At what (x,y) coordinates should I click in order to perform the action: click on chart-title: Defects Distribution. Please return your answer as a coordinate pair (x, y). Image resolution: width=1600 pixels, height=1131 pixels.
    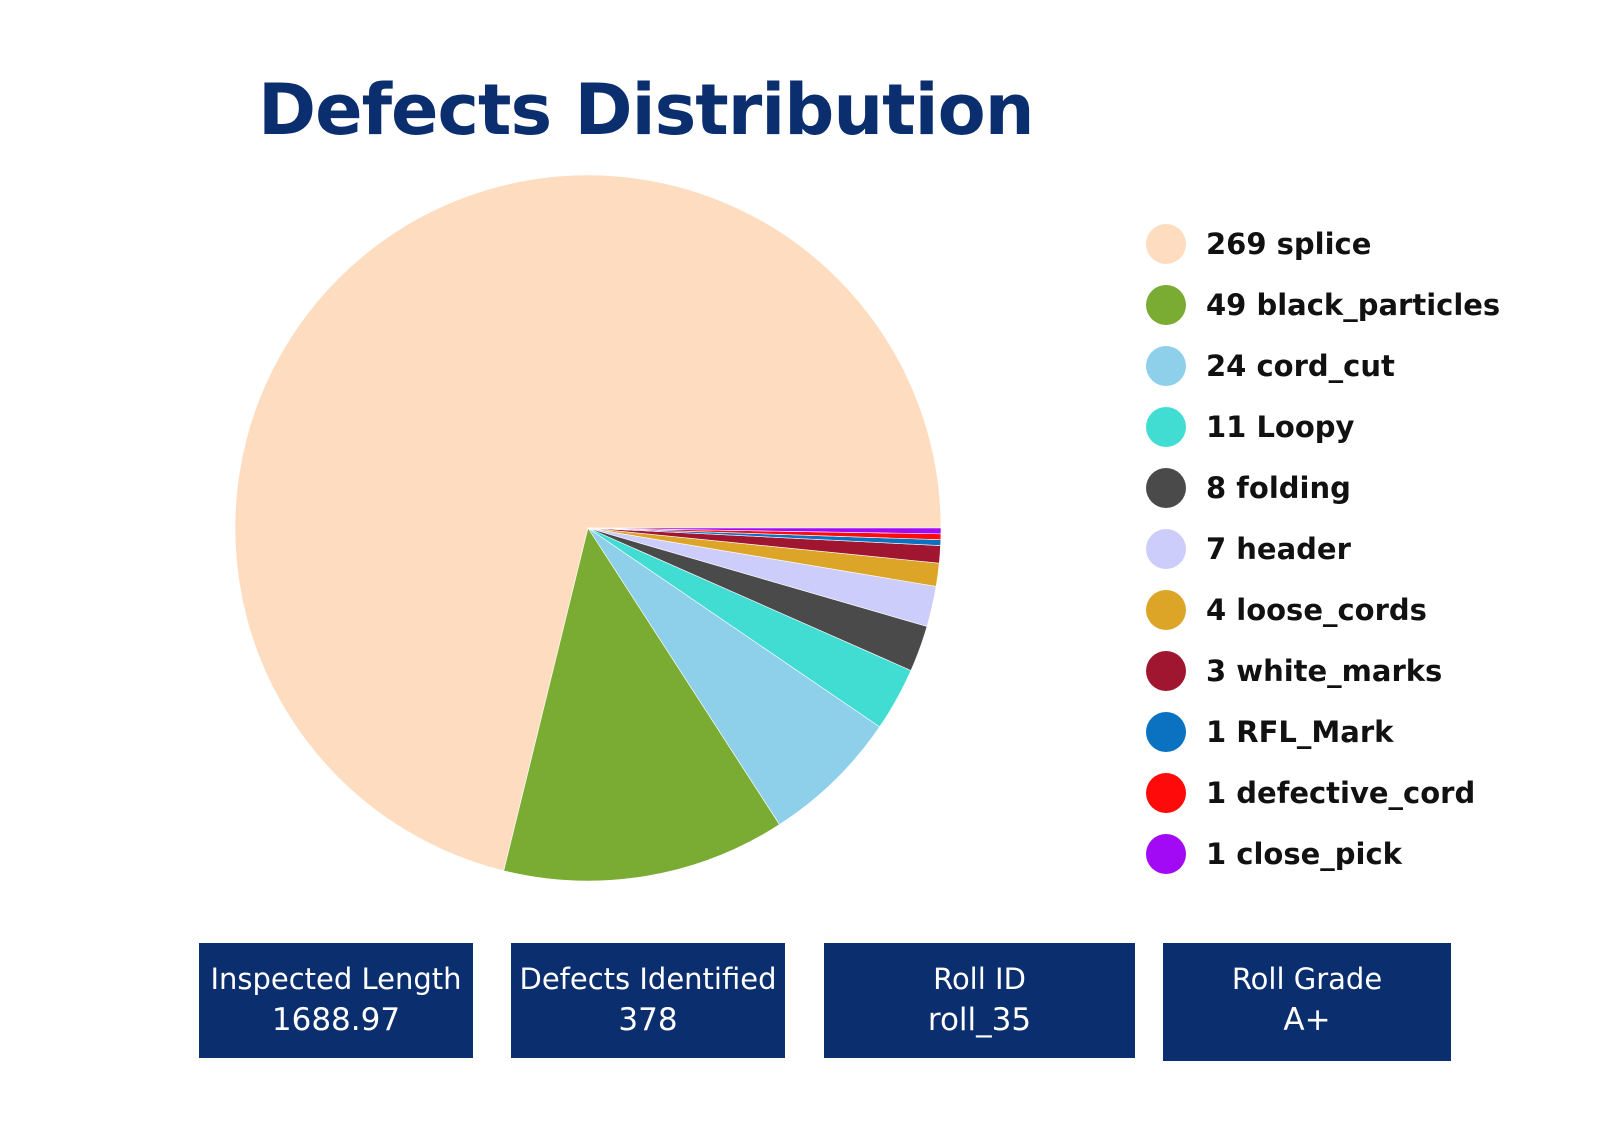
    Looking at the image, I should click on (646, 110).